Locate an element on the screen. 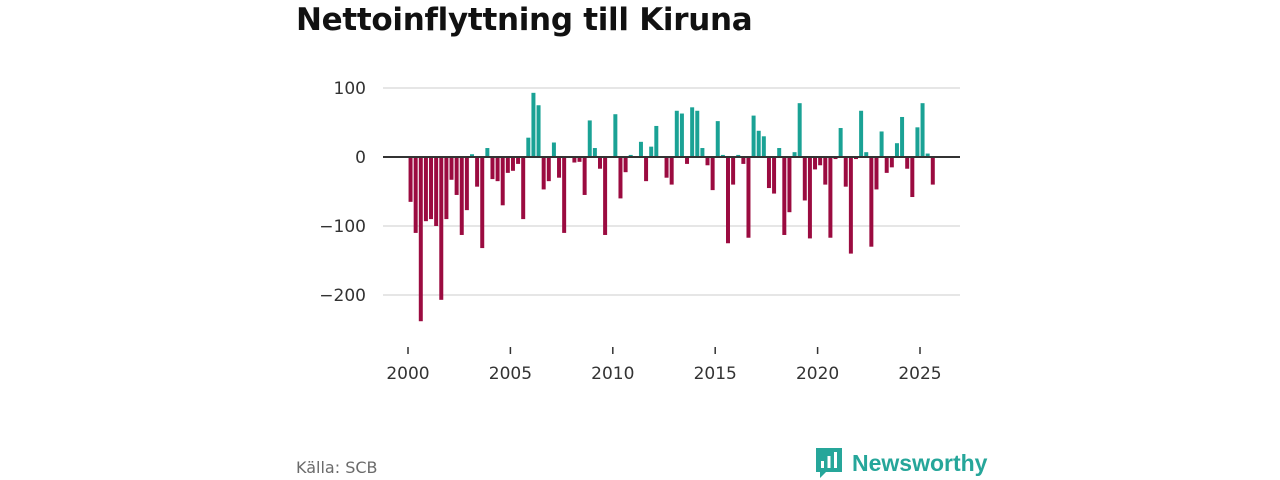 This screenshot has height=480, width=1280. x-tick-label: 2010 is located at coordinates (612, 374).